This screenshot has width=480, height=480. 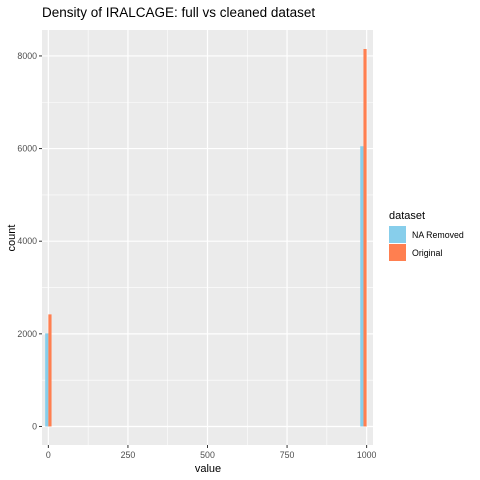 I want to click on y-axis-title: count, so click(x=12, y=238).